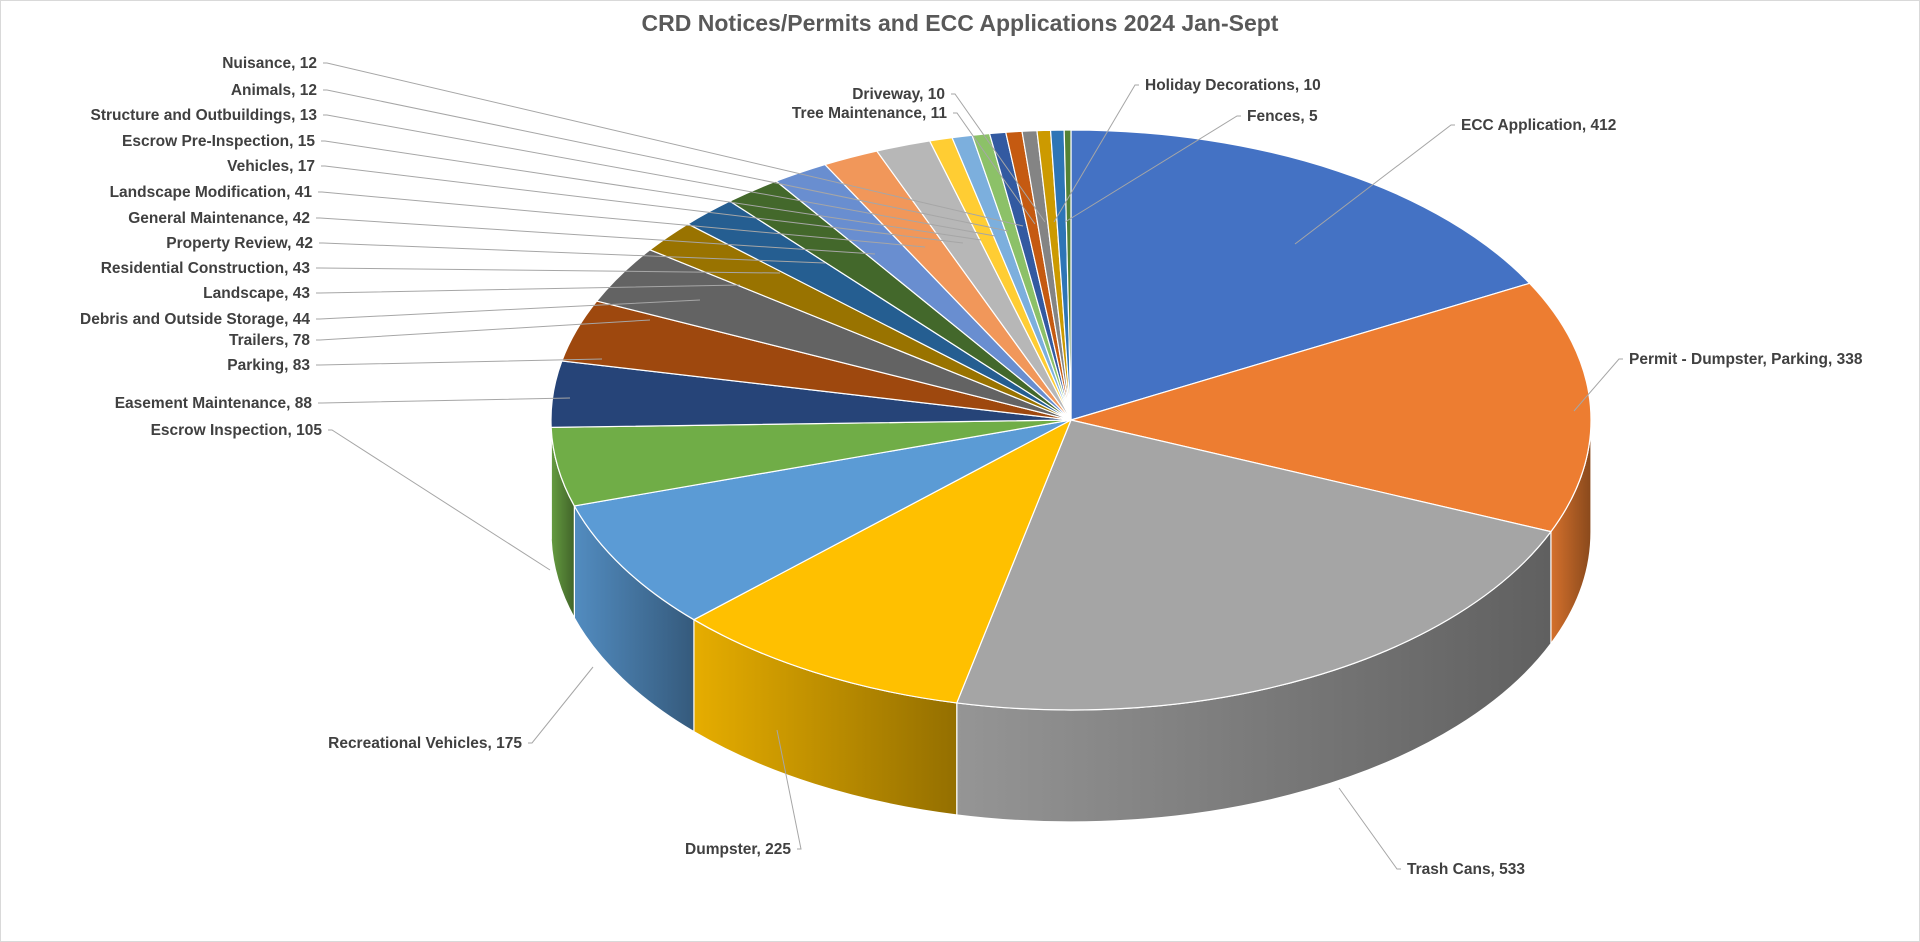 The image size is (1920, 942). What do you see at coordinates (1282, 116) in the screenshot?
I see `data-label-fences: Fences, 5` at bounding box center [1282, 116].